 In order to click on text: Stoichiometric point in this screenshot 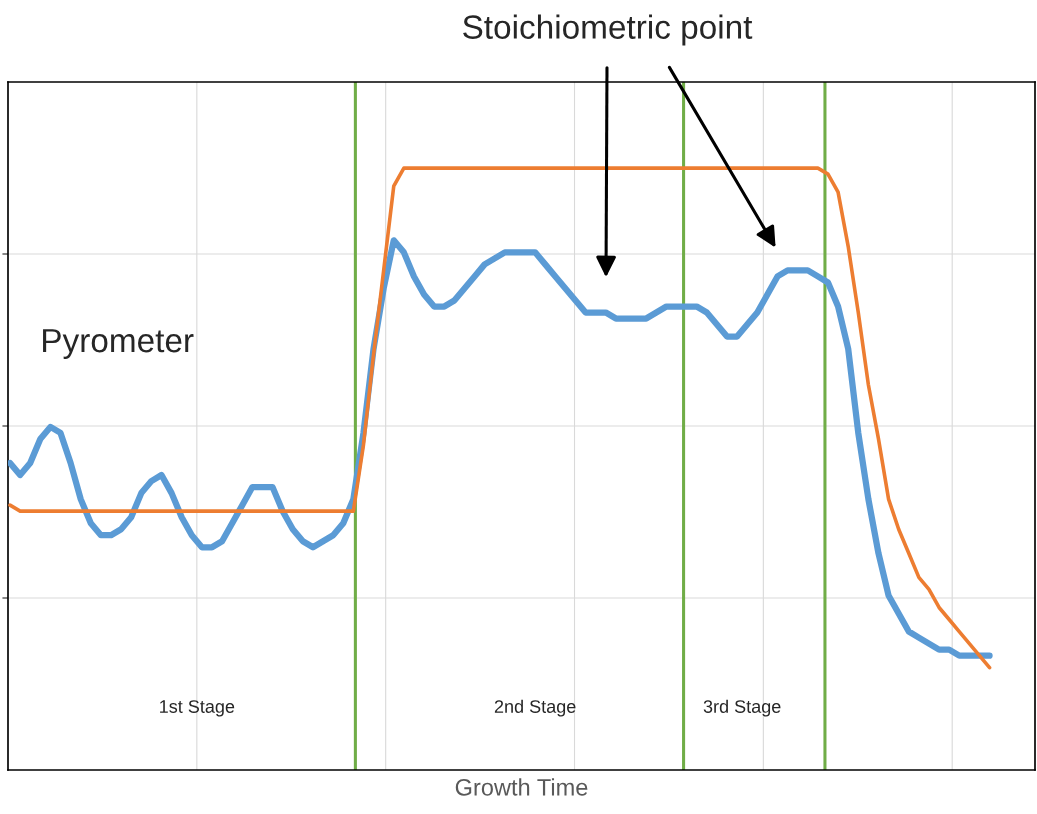, I will do `click(608, 30)`.